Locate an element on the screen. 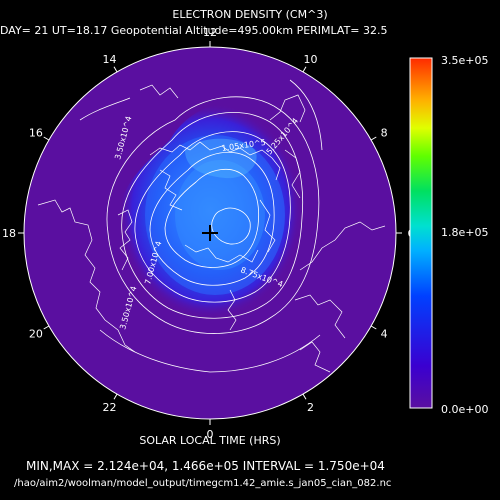 The width and height of the screenshot is (500, 500). local-time-label: 16 is located at coordinates (36, 133).